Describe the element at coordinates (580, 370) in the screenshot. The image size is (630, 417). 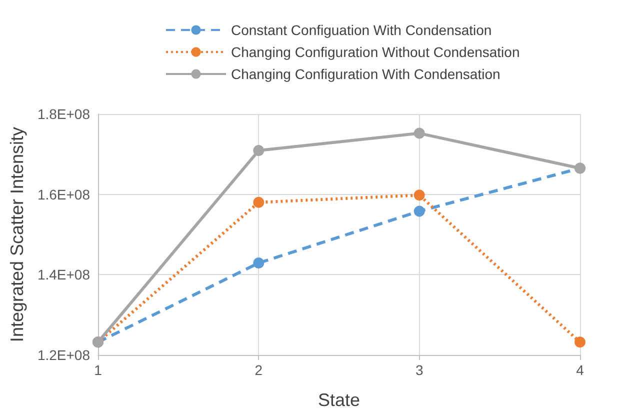
I see `x-tick-label: 4` at that location.